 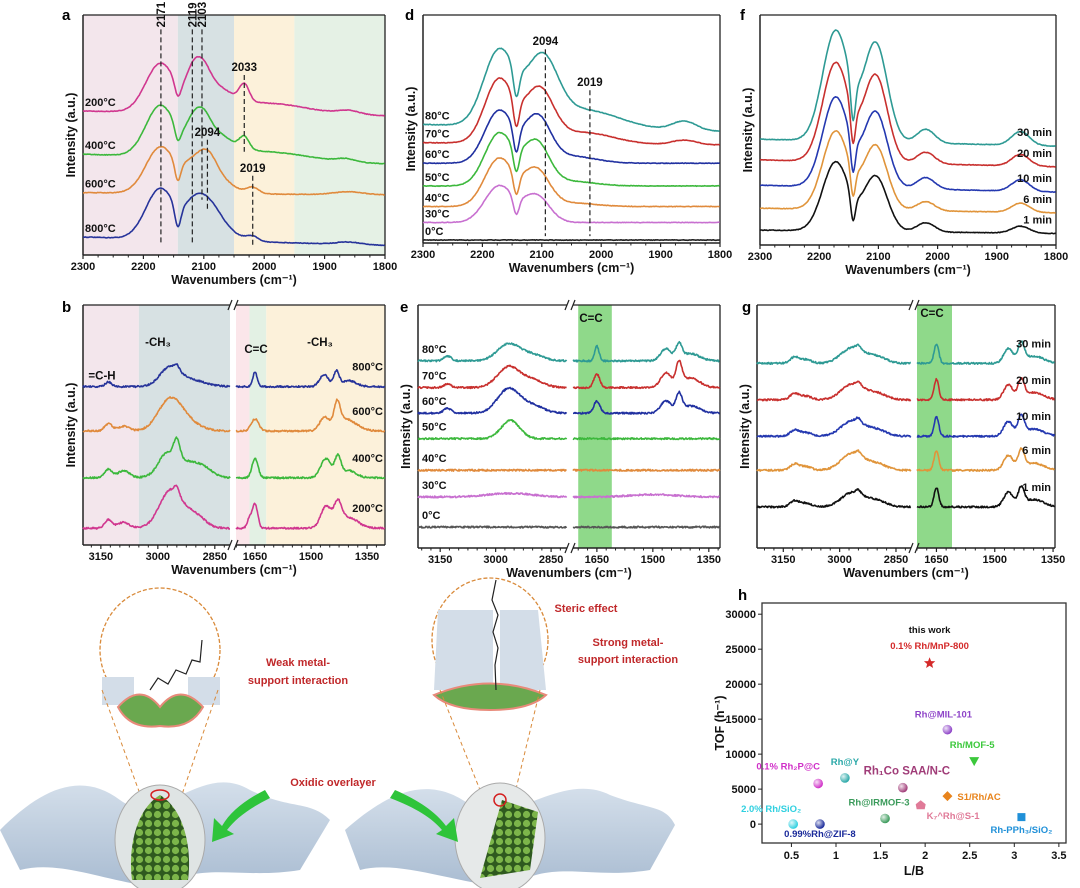 What do you see at coordinates (203, 15) in the screenshot?
I see `peak-label: 2103` at bounding box center [203, 15].